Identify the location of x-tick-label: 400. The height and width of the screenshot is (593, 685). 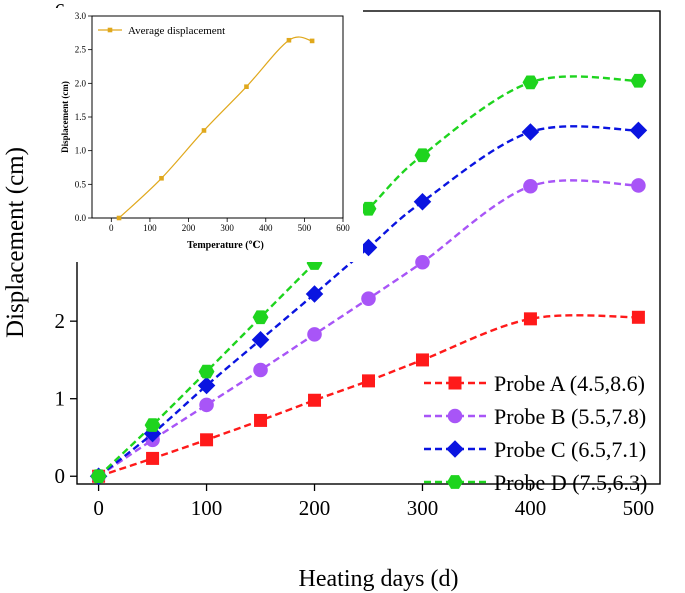
(531, 508).